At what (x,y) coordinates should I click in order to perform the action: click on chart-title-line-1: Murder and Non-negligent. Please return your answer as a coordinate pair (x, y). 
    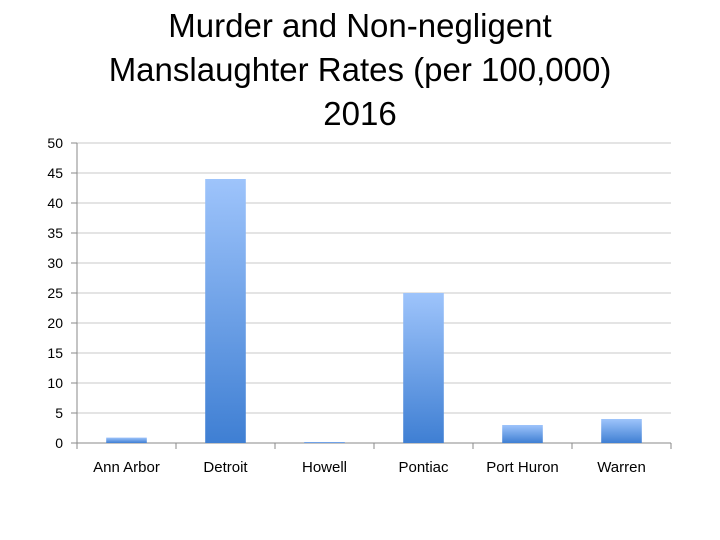
    Looking at the image, I should click on (360, 25).